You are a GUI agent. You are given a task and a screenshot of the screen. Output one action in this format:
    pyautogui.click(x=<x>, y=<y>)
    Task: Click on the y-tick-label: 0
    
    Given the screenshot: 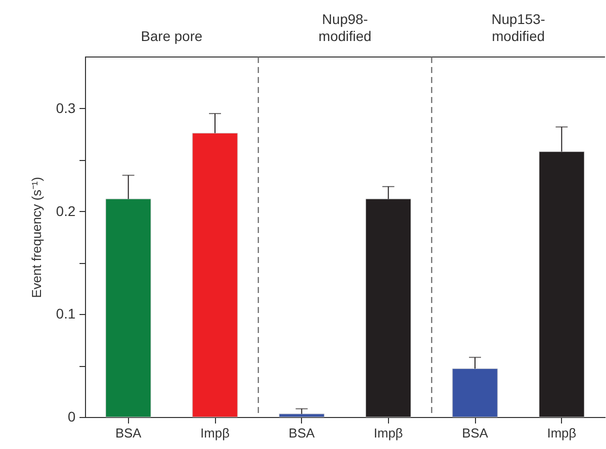 What is the action you would take?
    pyautogui.click(x=72, y=416)
    